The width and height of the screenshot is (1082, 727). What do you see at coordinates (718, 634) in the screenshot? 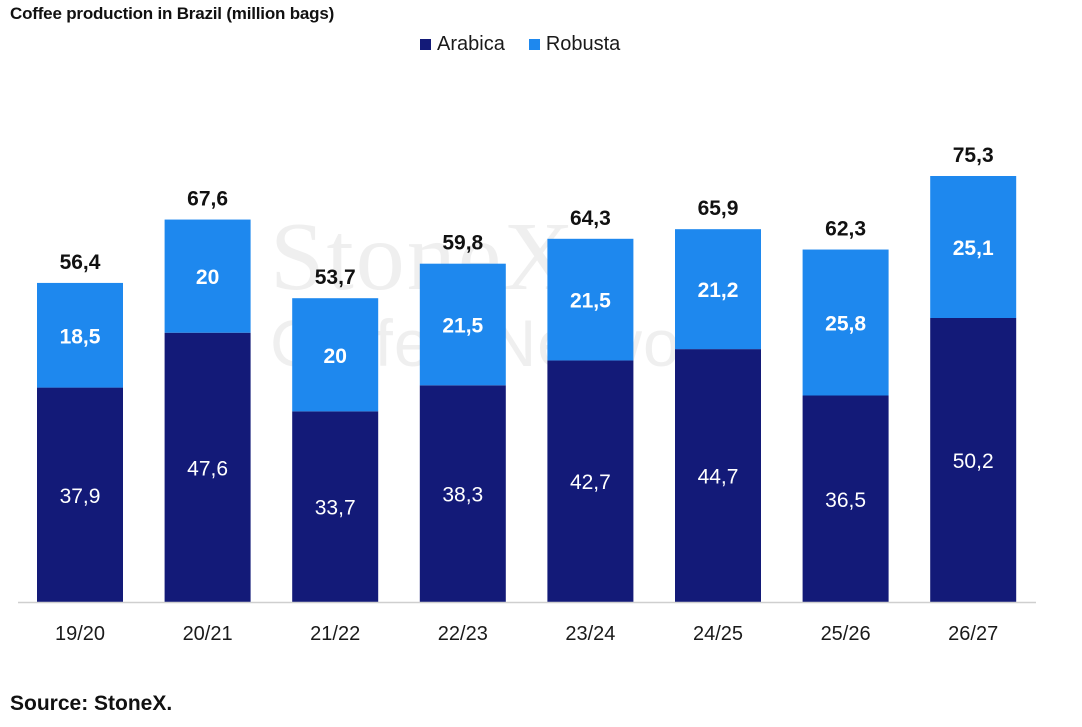
I see `x-tick-label: 24/25` at bounding box center [718, 634].